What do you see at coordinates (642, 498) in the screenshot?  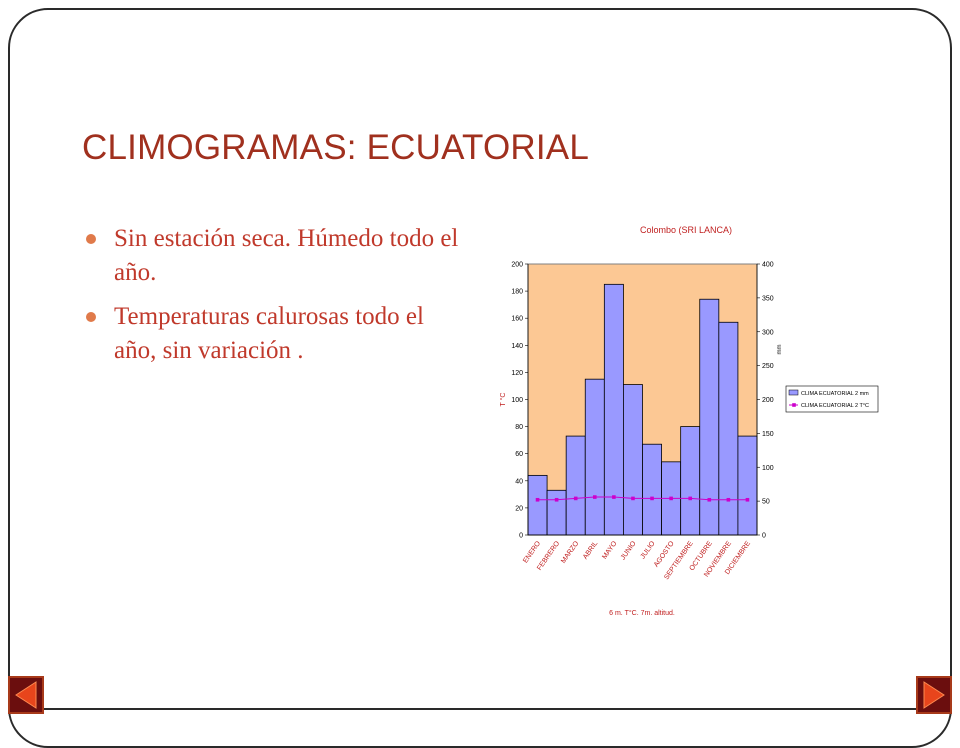 I see `temperature-line` at bounding box center [642, 498].